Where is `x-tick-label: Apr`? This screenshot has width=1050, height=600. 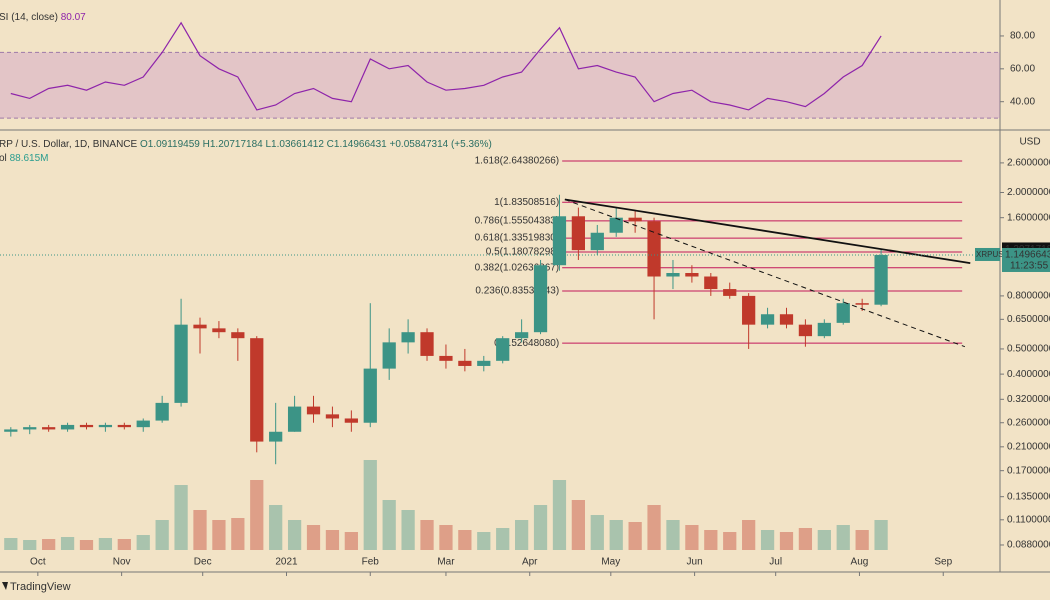
x-tick-label: Apr is located at coordinates (530, 562).